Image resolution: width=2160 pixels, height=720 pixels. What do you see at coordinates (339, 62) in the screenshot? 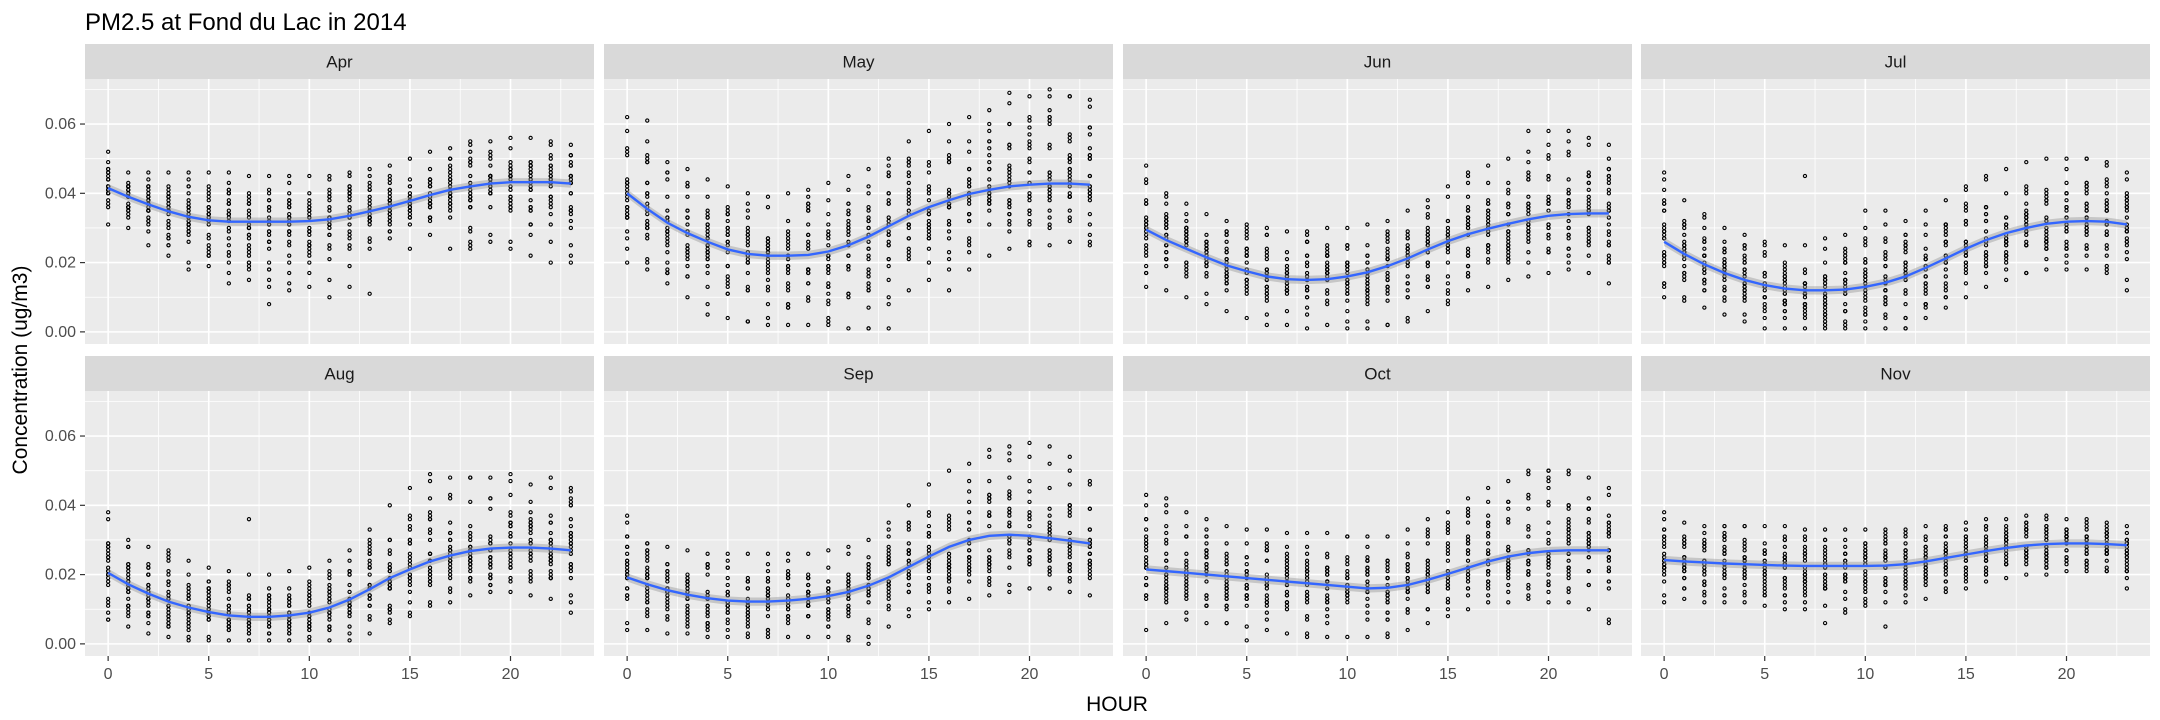
I see `strip-label-apr: Apr` at bounding box center [339, 62].